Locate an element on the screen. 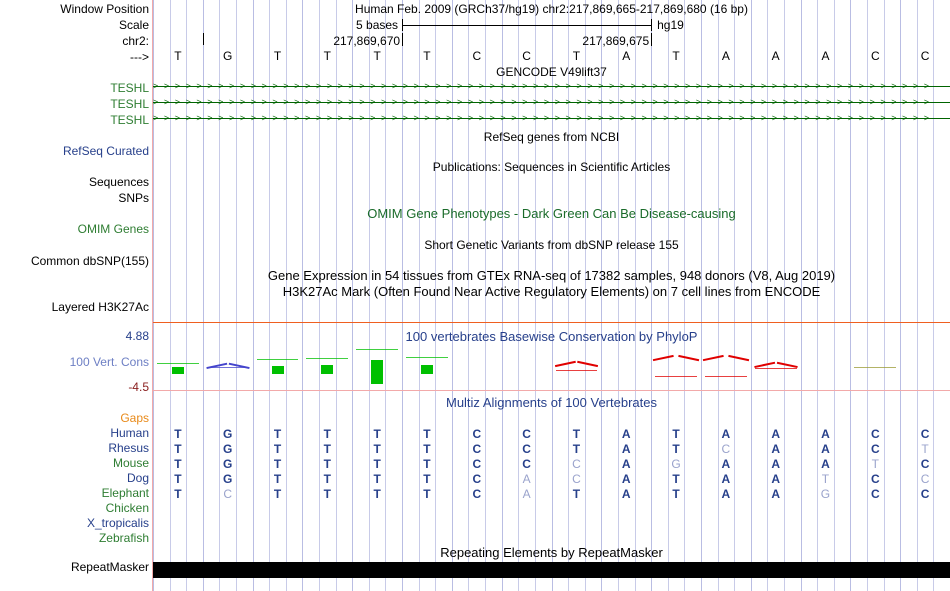 The image size is (950, 591). sidebar-item-species-rhesus: Rhesus is located at coordinates (128, 448).